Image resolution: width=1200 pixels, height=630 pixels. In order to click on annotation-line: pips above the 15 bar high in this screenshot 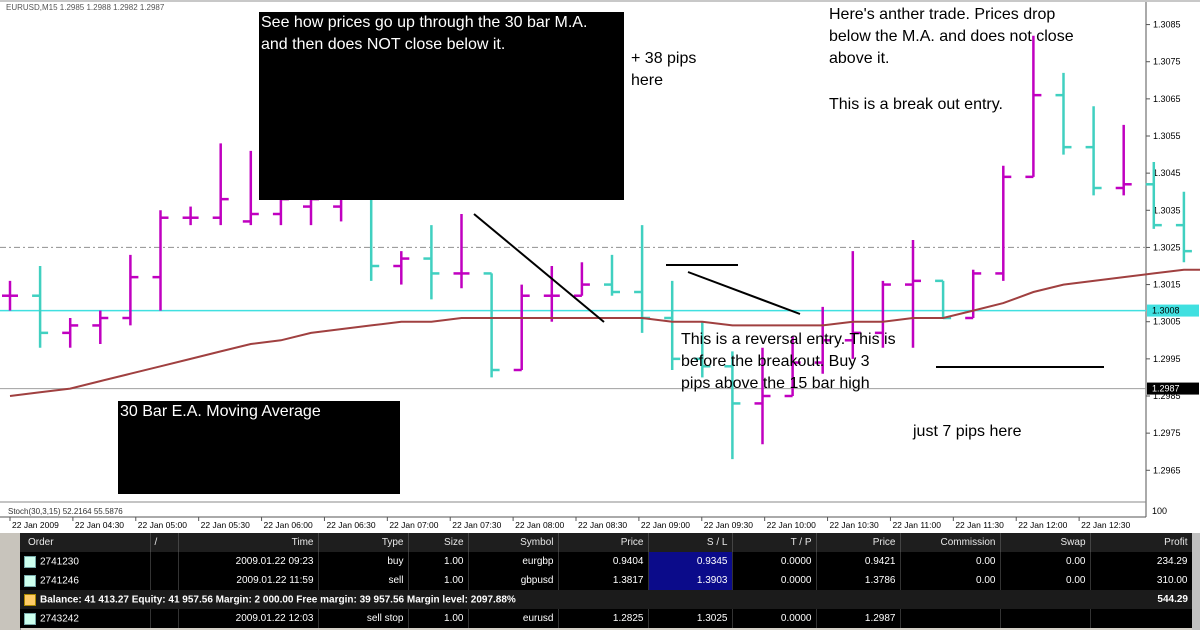, I will do `click(775, 383)`.